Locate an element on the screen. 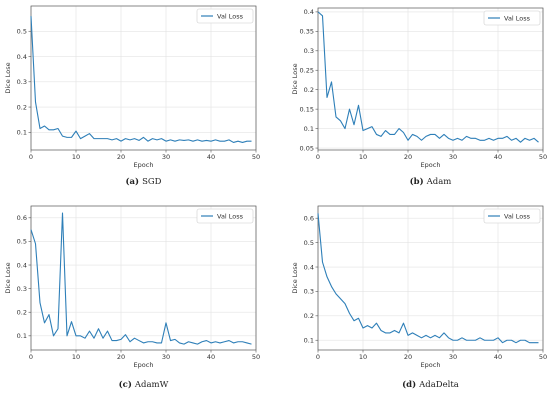 The width and height of the screenshot is (550, 401). subfigure-caption: (c) AdamW is located at coordinates (144, 384).